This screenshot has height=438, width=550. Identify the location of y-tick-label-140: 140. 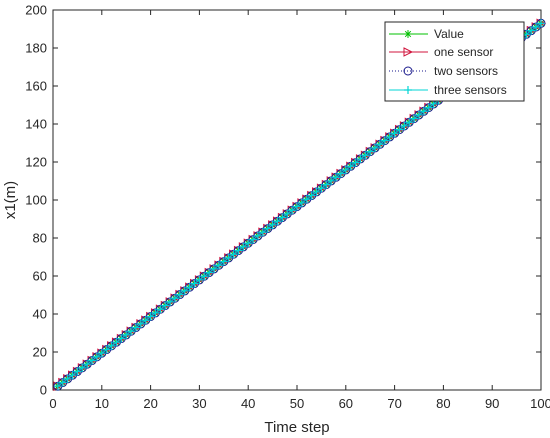
(36, 124).